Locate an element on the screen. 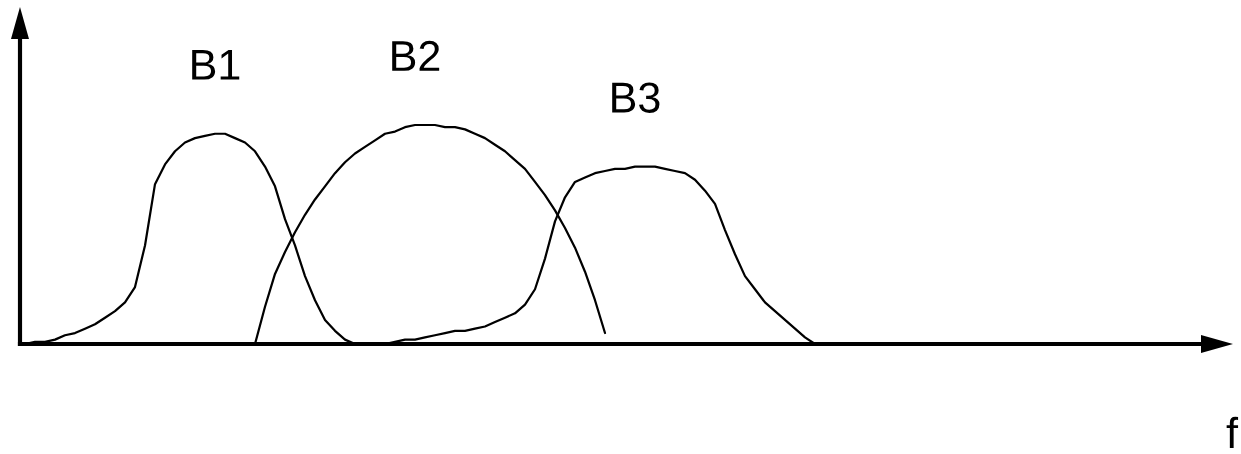  x-axis-title: f is located at coordinates (1232, 432).